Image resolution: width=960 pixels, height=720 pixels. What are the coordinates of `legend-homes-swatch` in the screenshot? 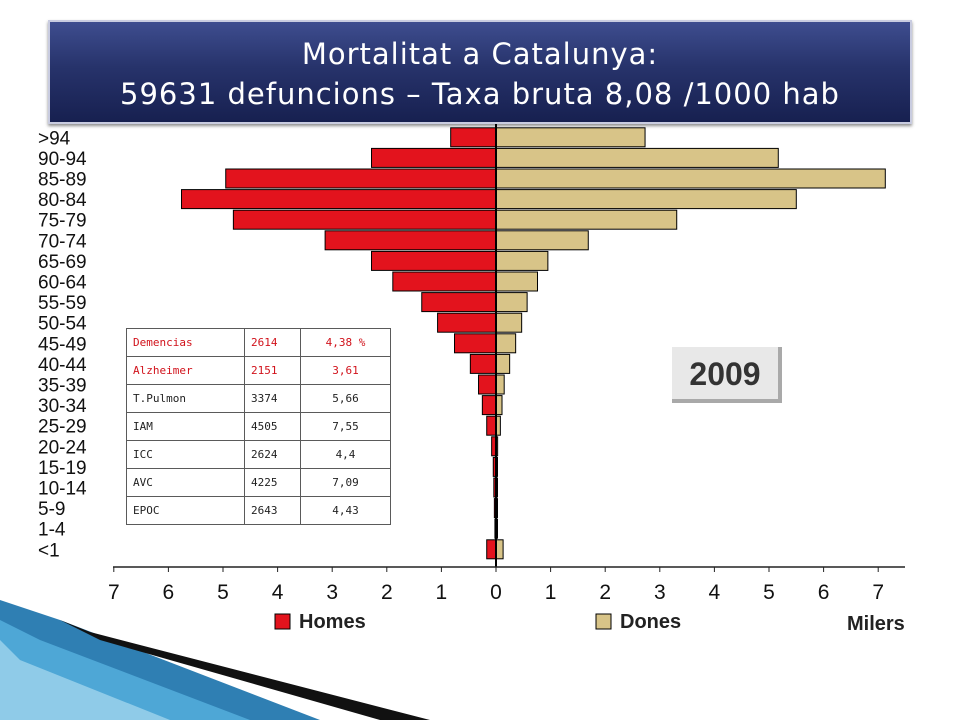 It's located at (282, 621).